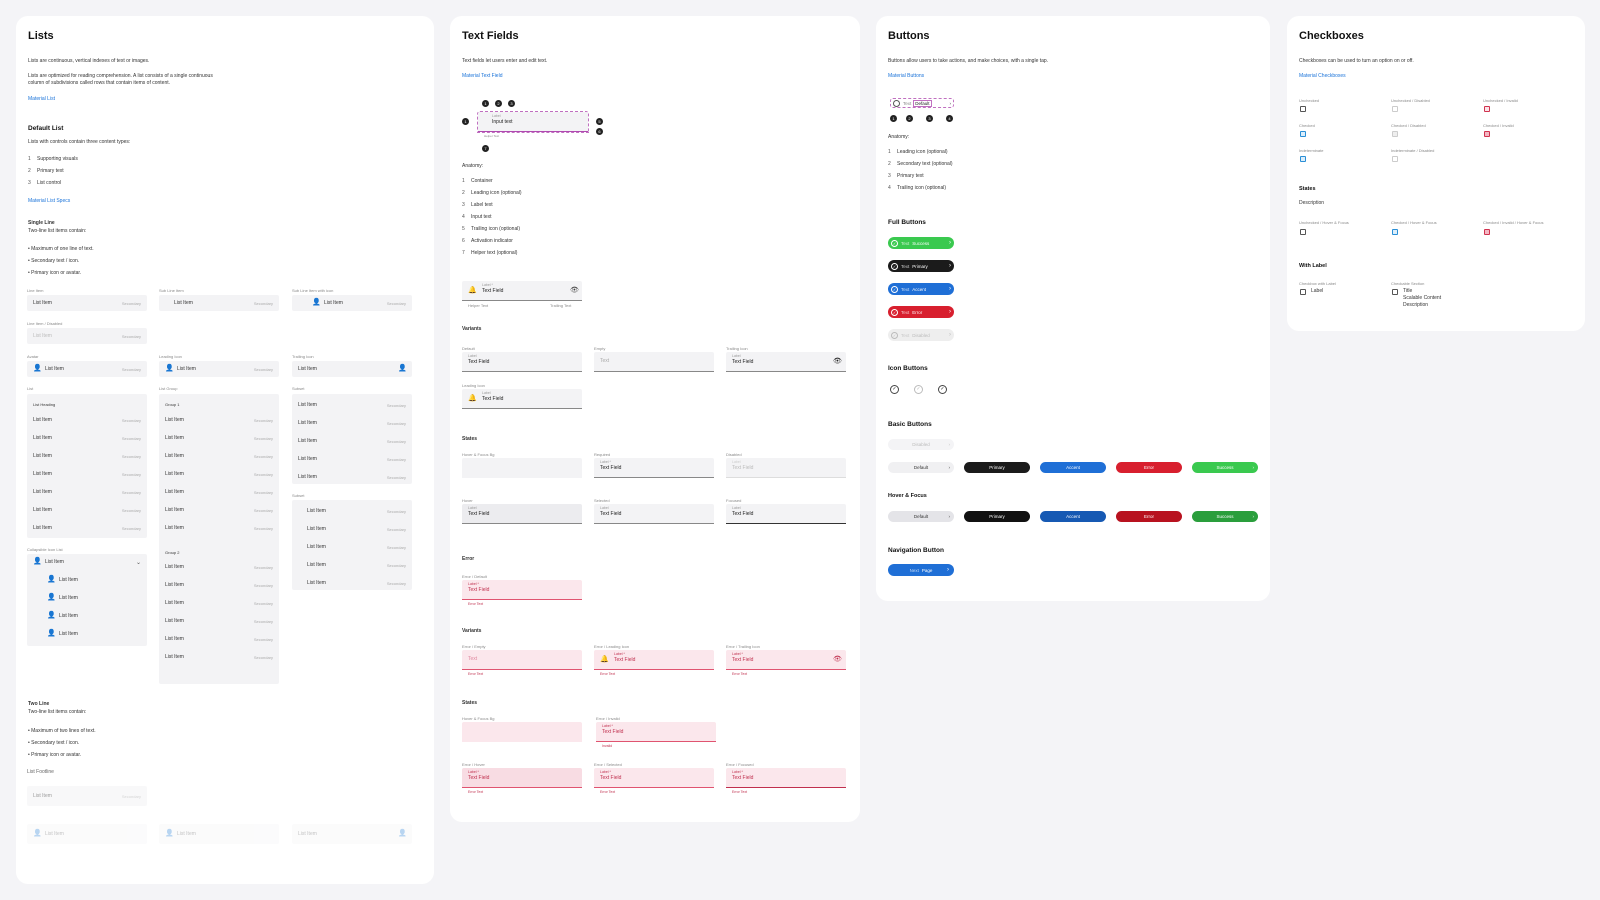 This screenshot has height=900, width=1600. I want to click on text-field-selected: Label Text Field, so click(654, 514).